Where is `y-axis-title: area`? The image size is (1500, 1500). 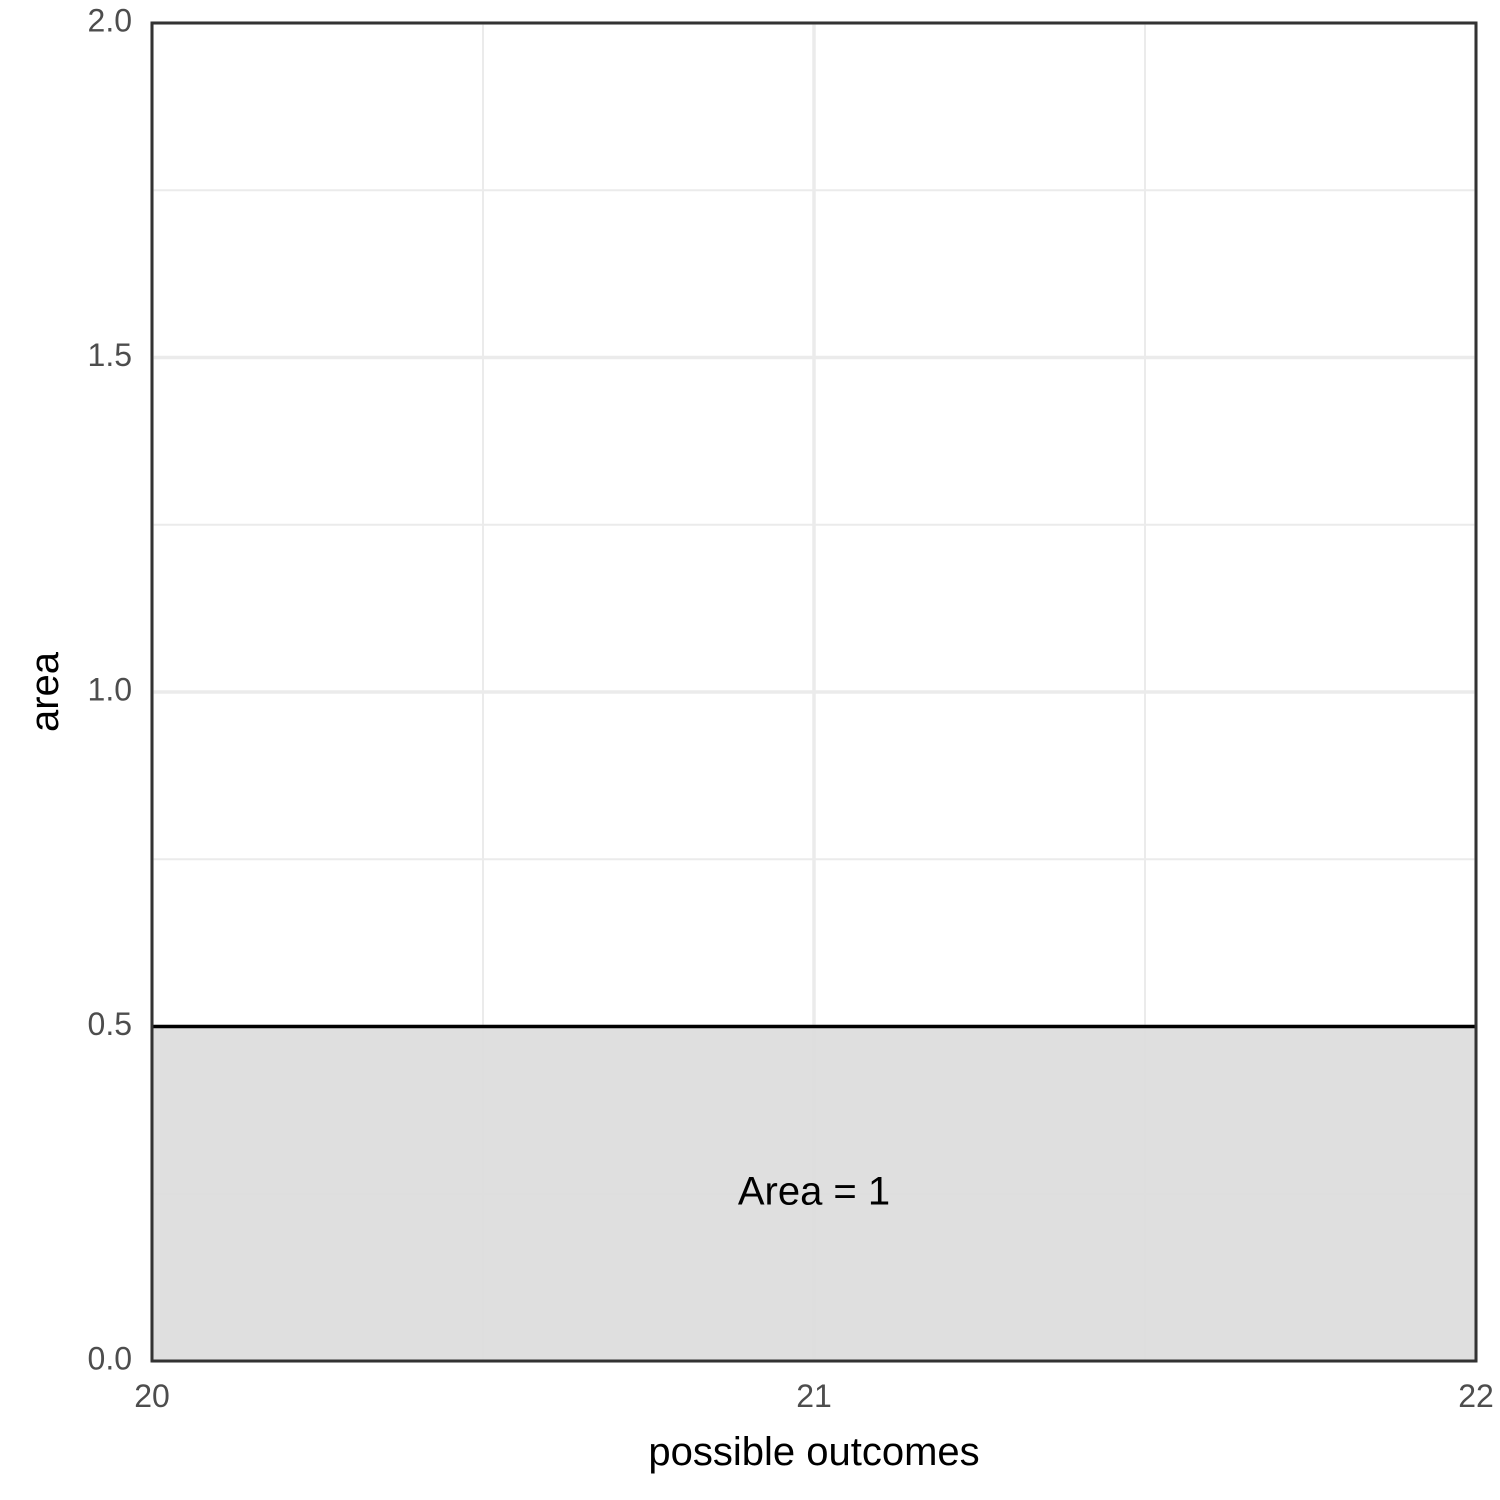 y-axis-title: area is located at coordinates (45, 691).